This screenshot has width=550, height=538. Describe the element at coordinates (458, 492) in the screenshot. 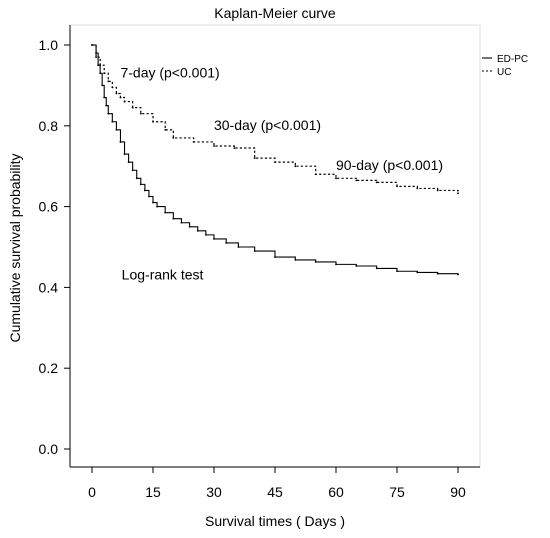

I see `x-tick-label: 90` at that location.